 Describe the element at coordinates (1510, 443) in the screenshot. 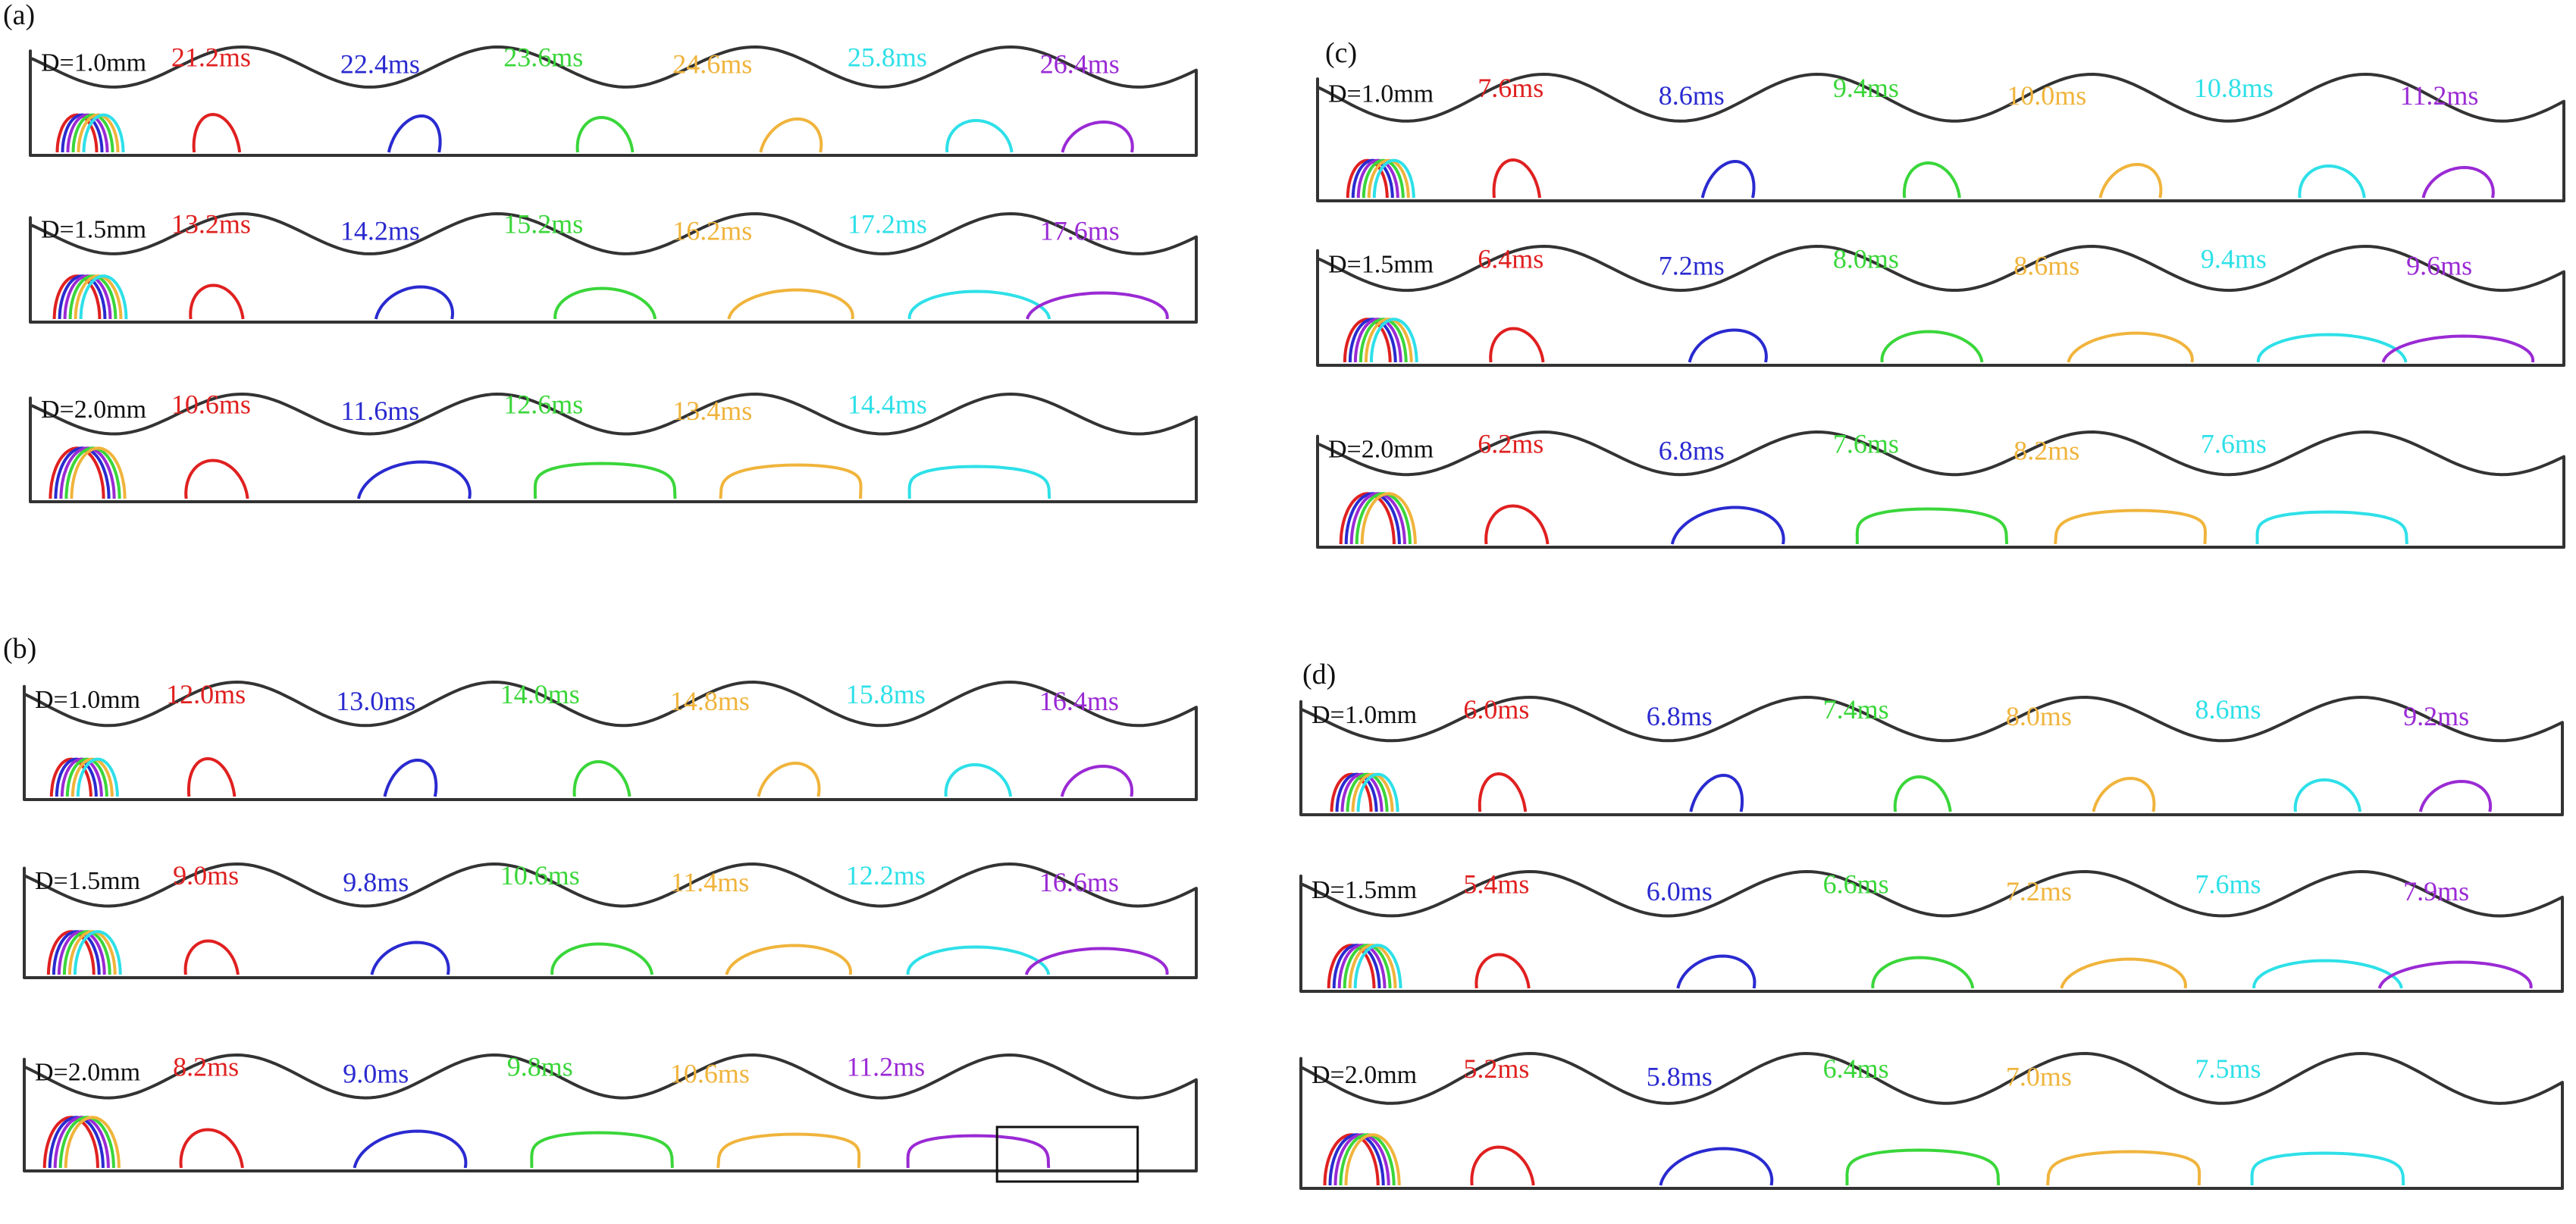

I see `time-label: 6.2ms` at that location.